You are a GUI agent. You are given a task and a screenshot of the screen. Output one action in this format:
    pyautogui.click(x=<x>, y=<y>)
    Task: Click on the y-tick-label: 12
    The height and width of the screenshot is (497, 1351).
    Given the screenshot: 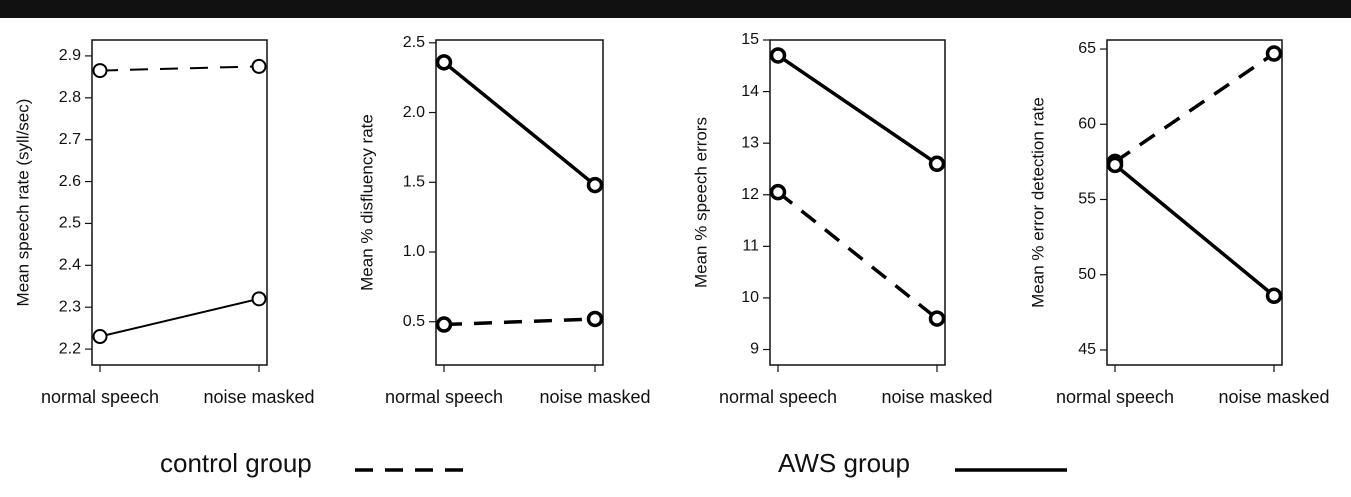 What is the action you would take?
    pyautogui.click(x=750, y=194)
    